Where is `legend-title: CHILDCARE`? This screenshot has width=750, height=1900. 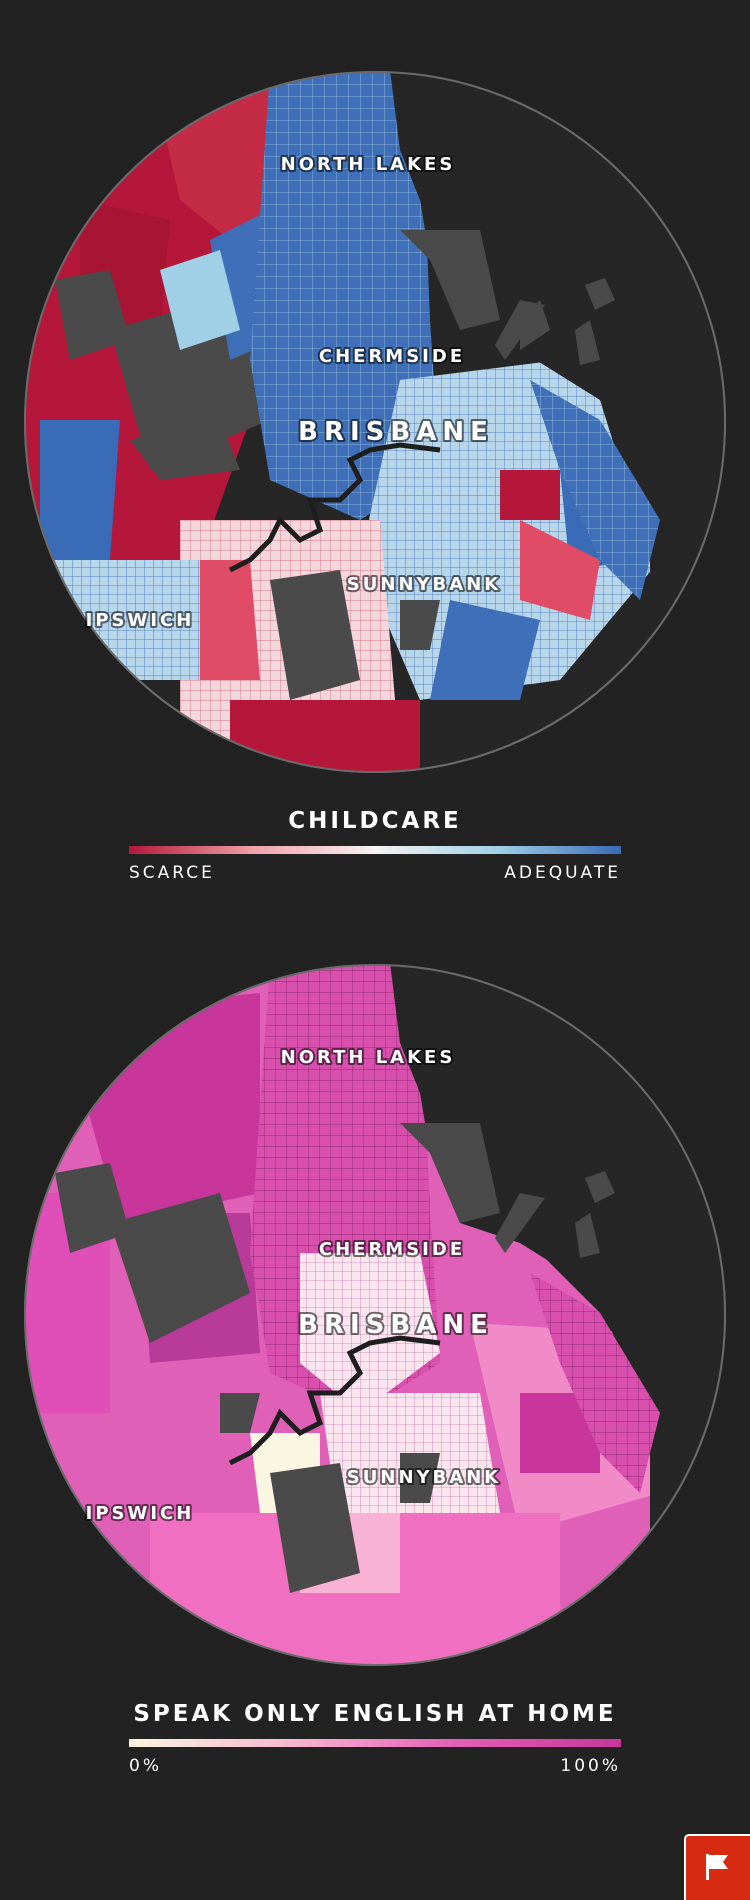
legend-title: CHILDCARE is located at coordinates (375, 821).